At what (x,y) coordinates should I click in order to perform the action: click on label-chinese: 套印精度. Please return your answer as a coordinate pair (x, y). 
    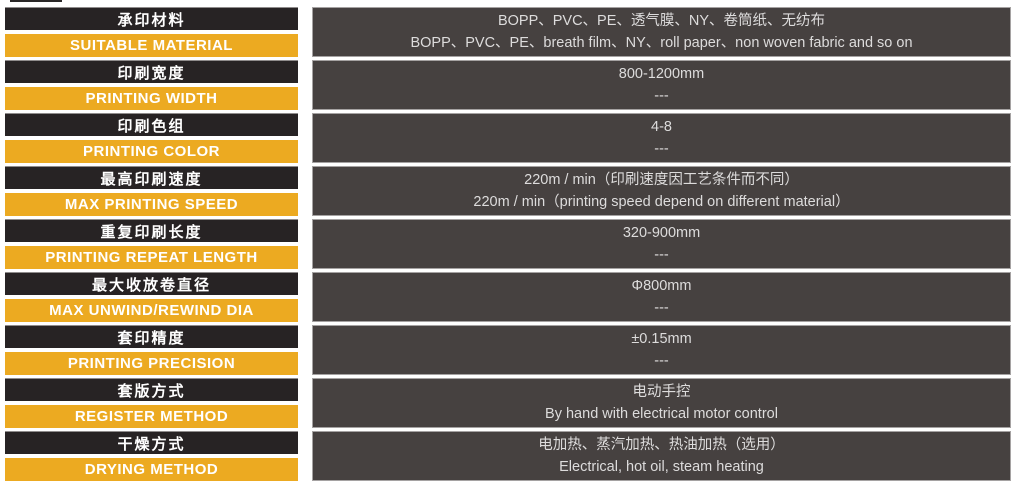
    Looking at the image, I should click on (151, 336).